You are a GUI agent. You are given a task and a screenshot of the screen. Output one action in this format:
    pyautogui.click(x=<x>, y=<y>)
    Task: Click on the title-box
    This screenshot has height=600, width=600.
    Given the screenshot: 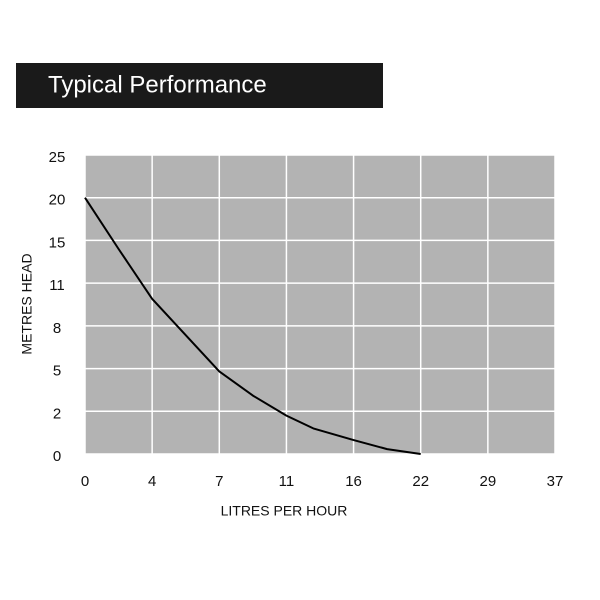 What is the action you would take?
    pyautogui.click(x=199, y=85)
    